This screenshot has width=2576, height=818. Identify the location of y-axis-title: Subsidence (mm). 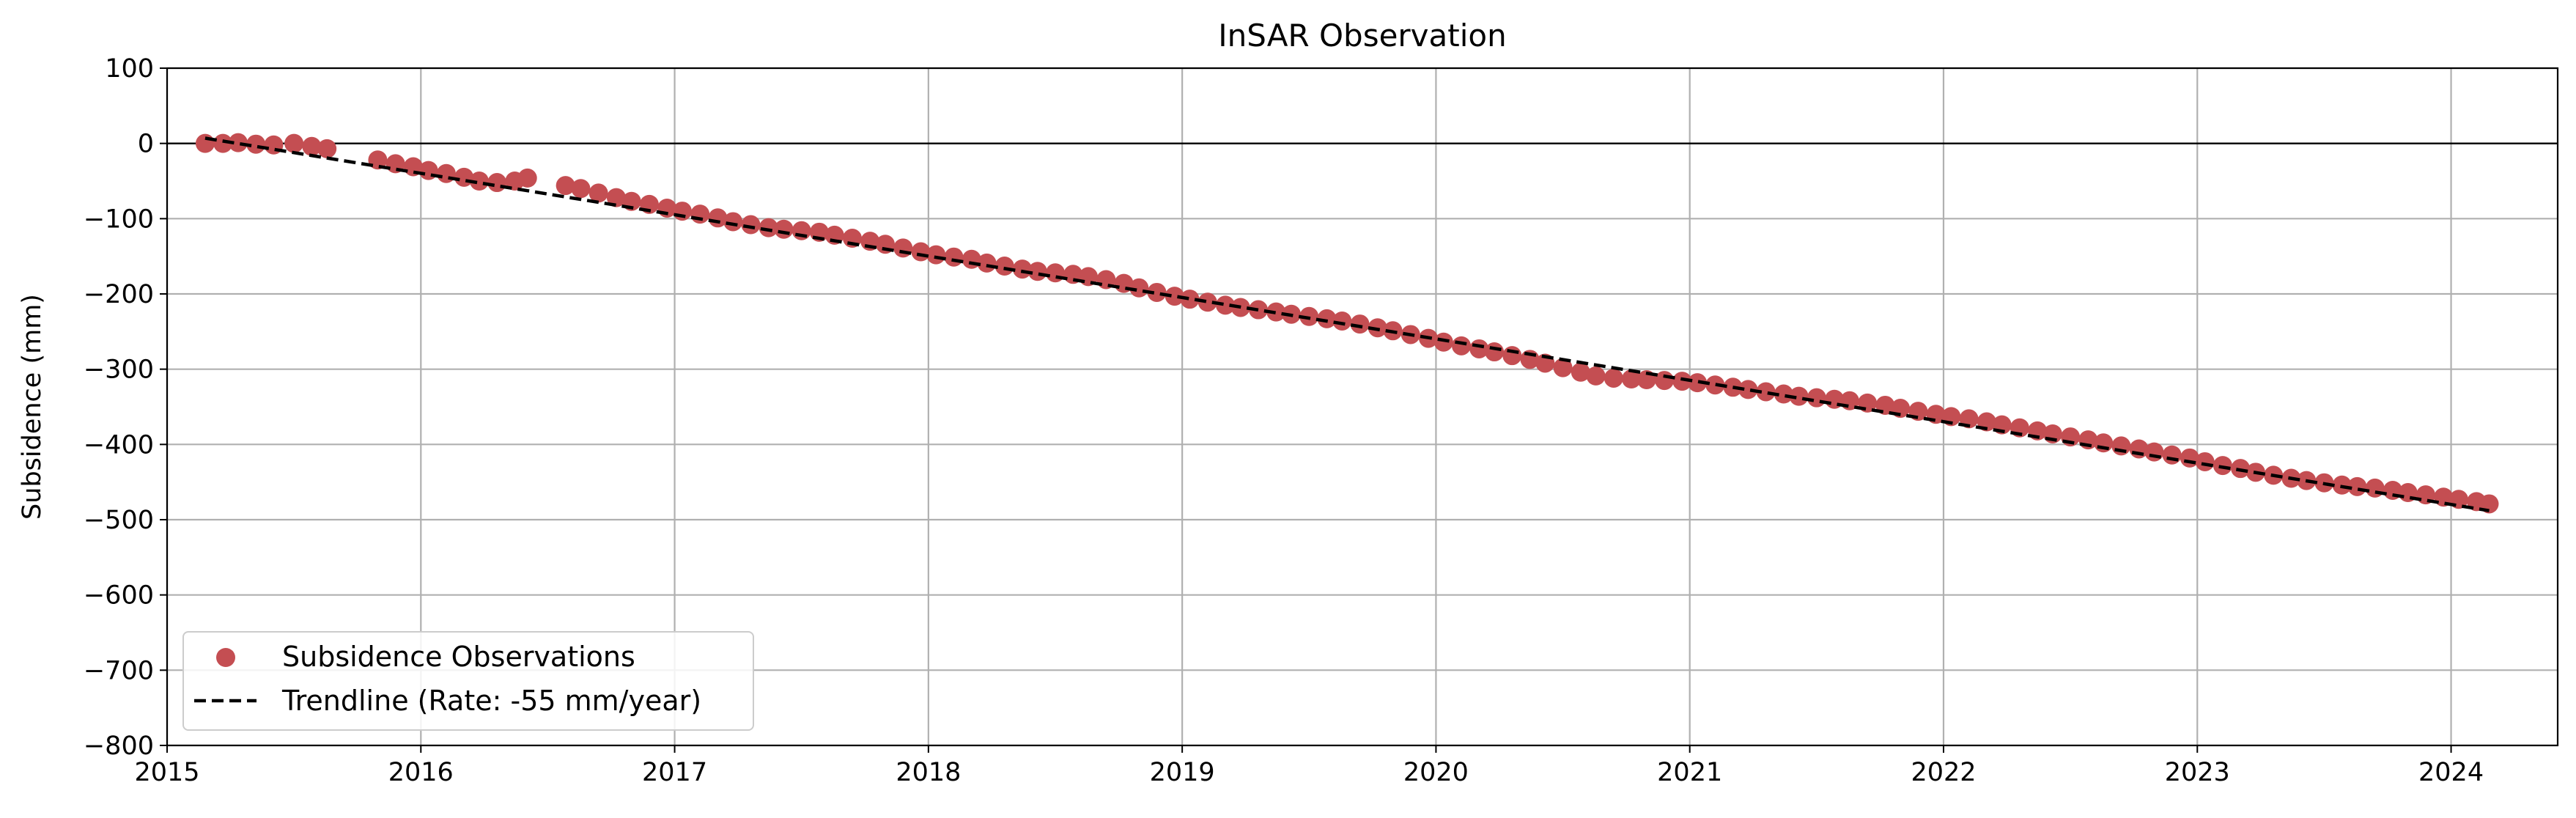
(32, 407).